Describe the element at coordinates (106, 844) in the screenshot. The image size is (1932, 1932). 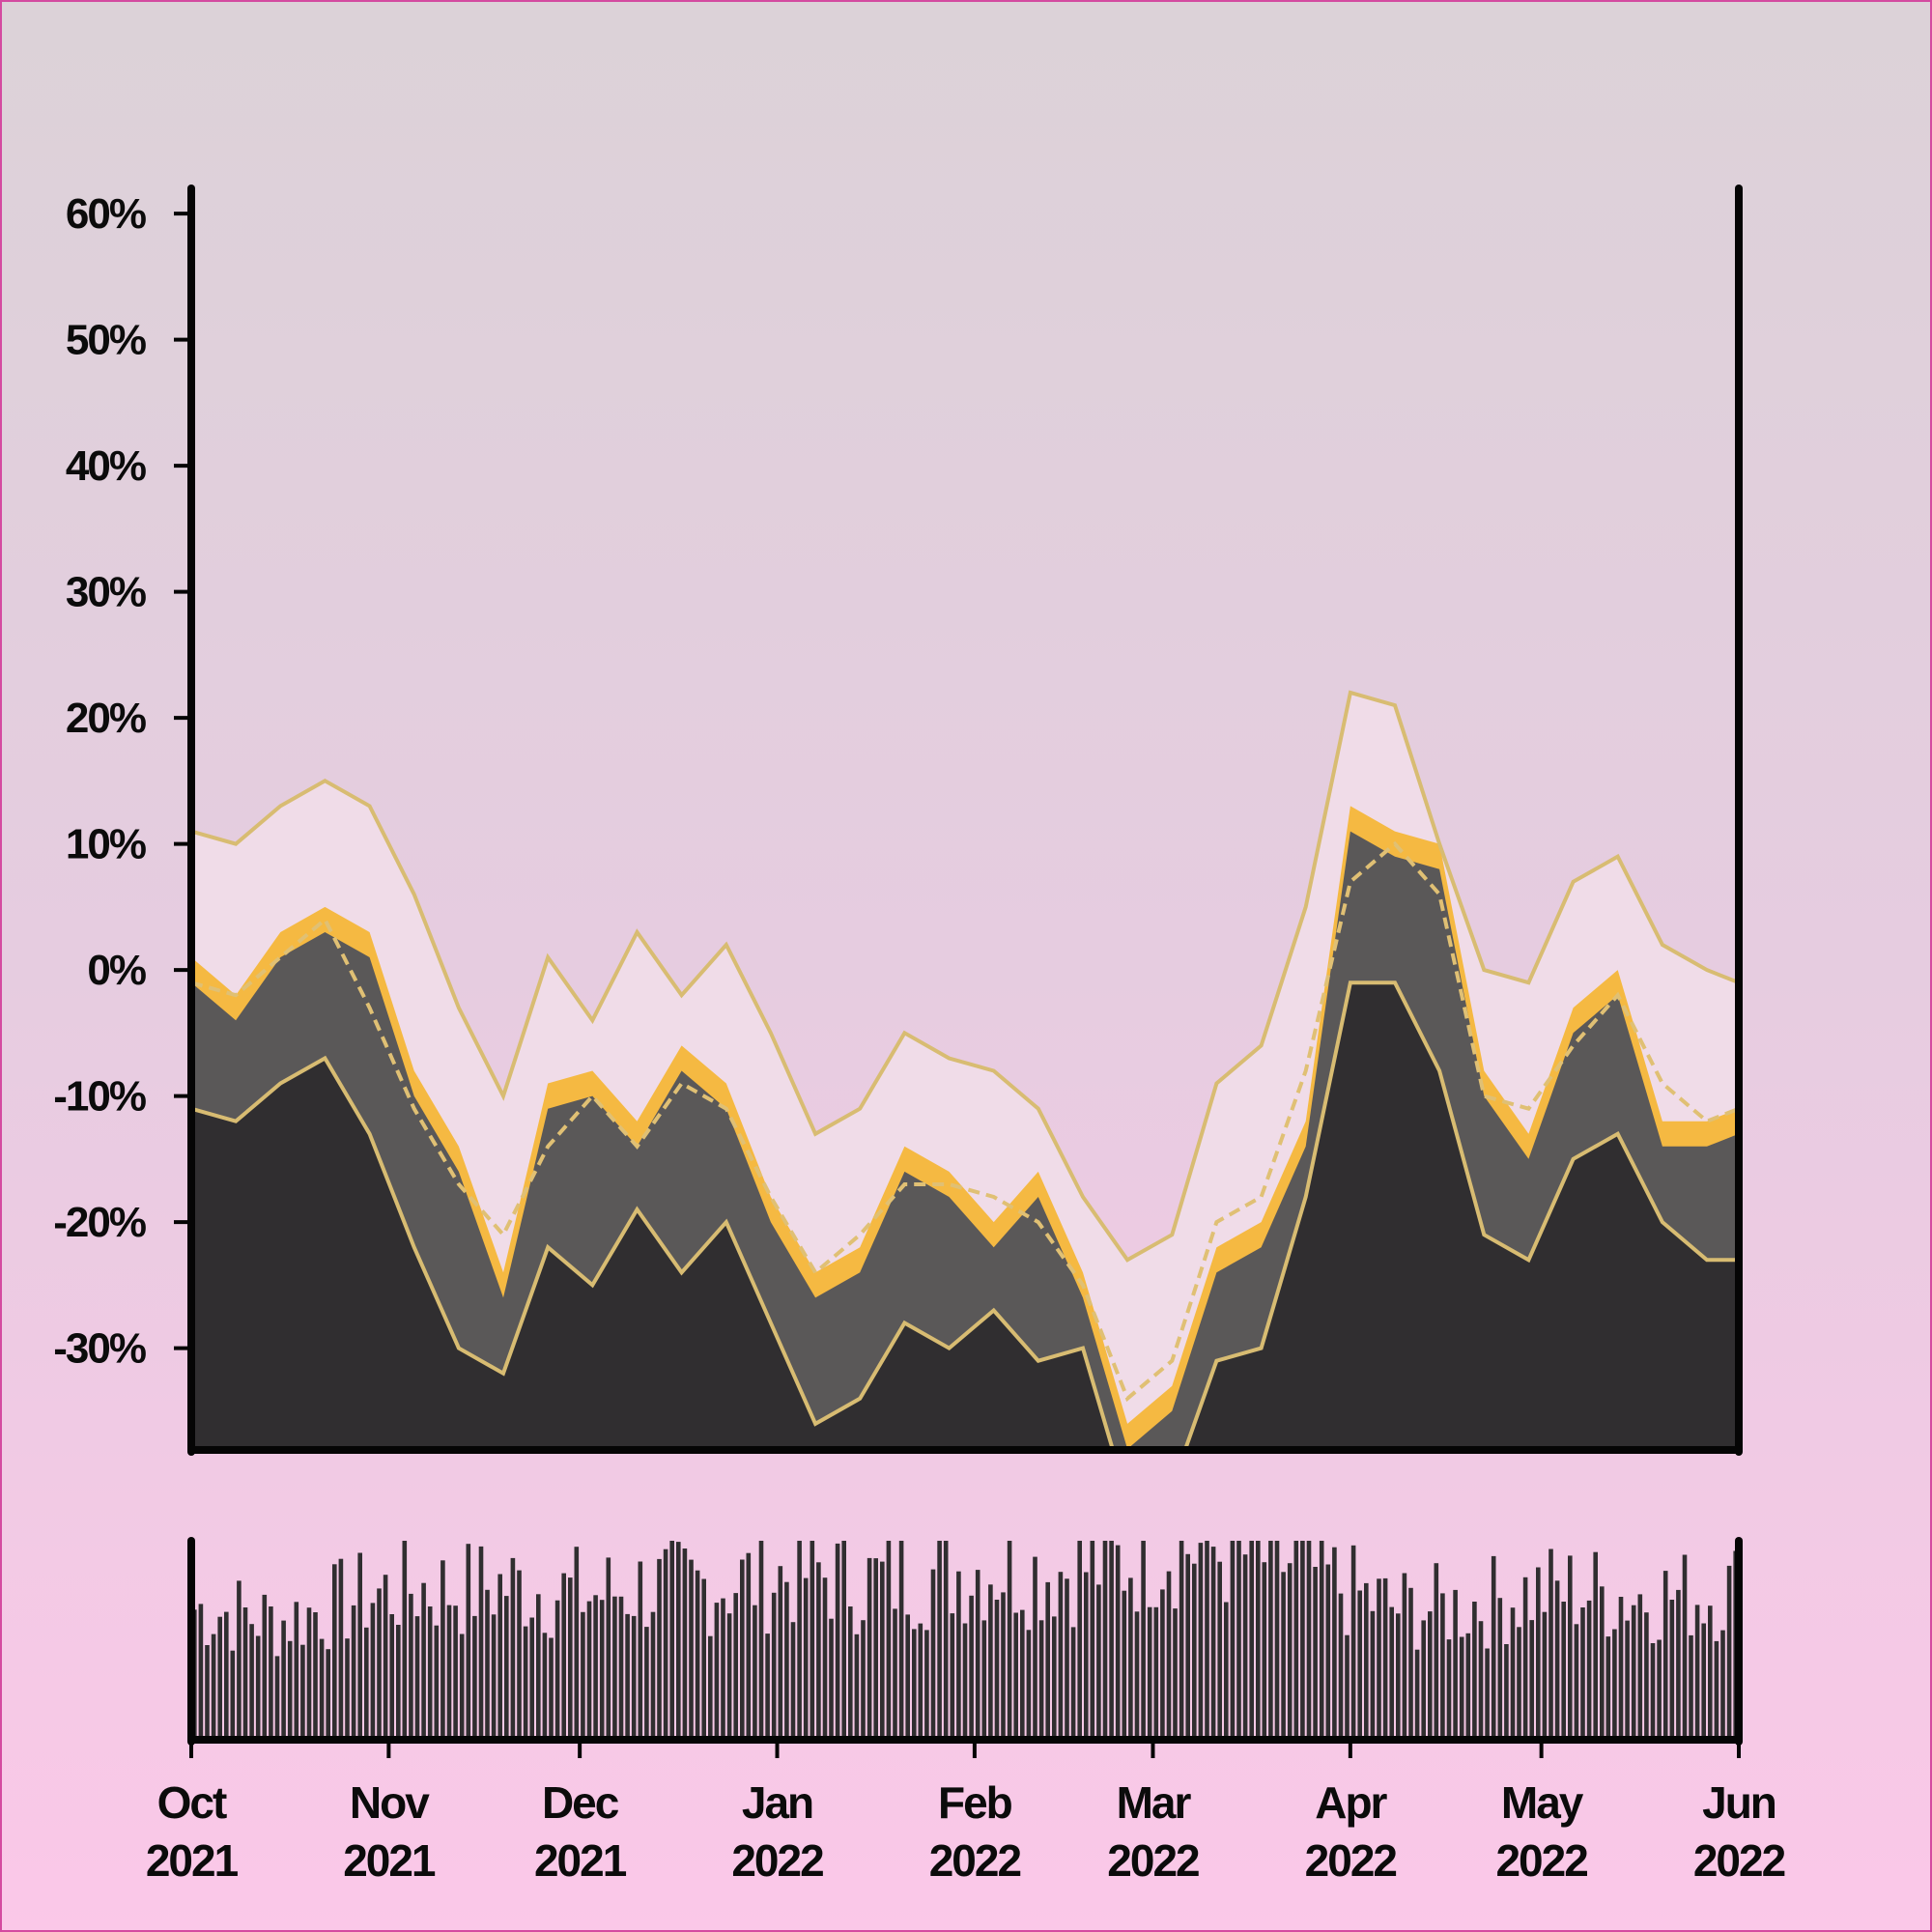
I see `y-tick-label: 10%` at that location.